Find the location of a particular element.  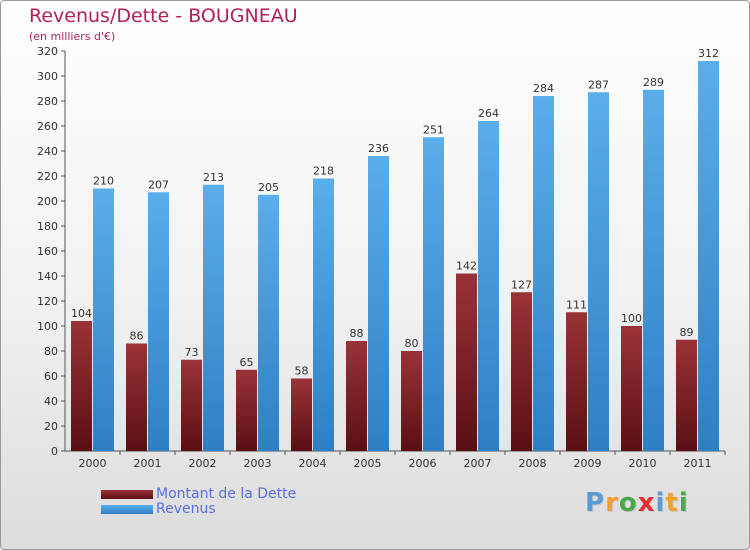

data-label-revenue: 284 is located at coordinates (543, 88).